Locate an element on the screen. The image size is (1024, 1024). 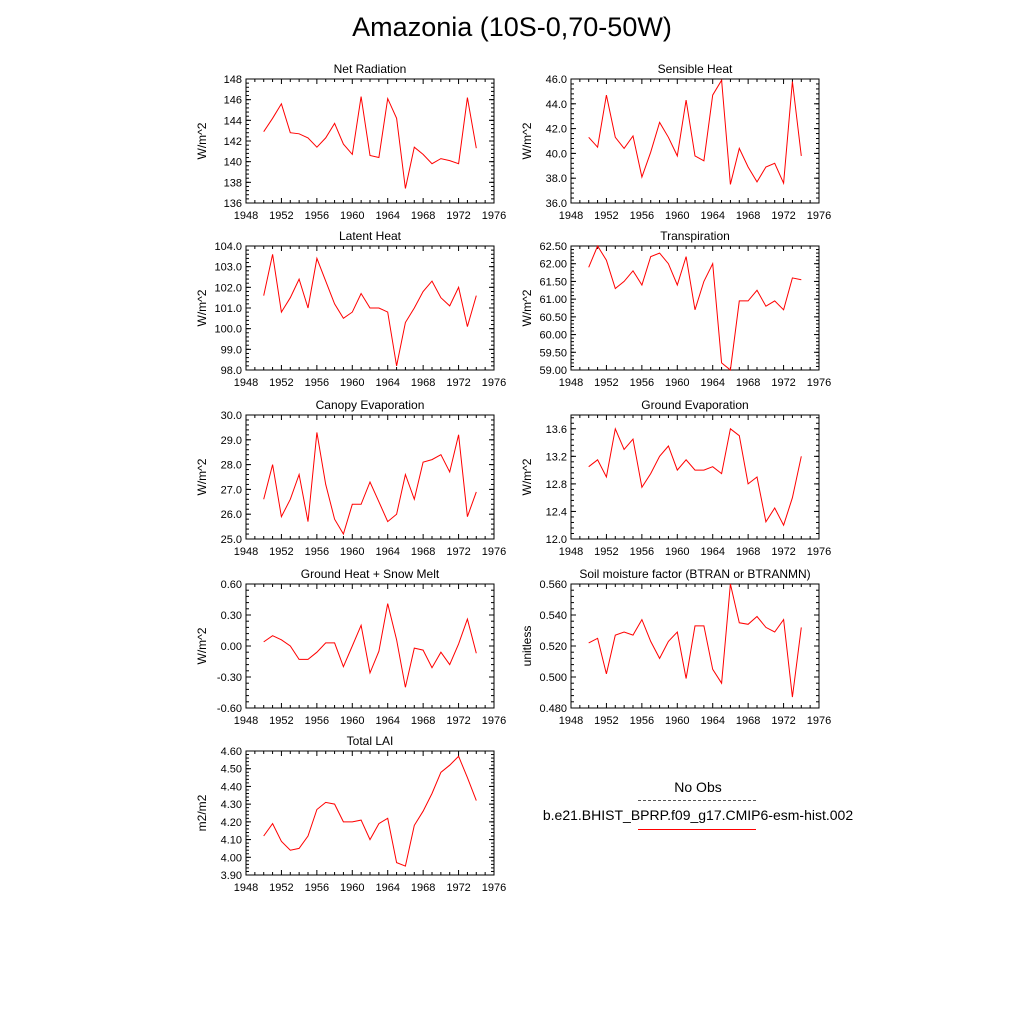
y-tick-label: 30.0 is located at coordinates (231, 416).